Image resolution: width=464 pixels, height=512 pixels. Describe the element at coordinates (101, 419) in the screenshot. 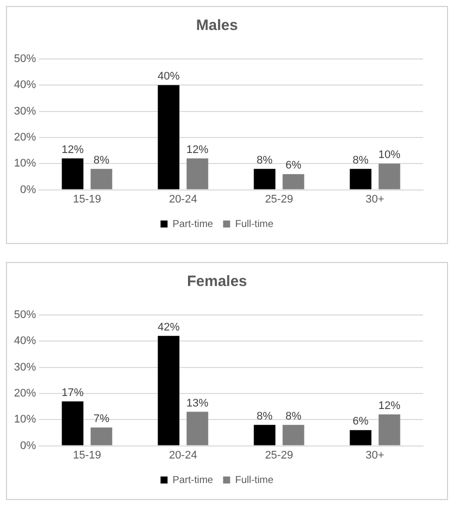

I see `data-label: 7%` at that location.